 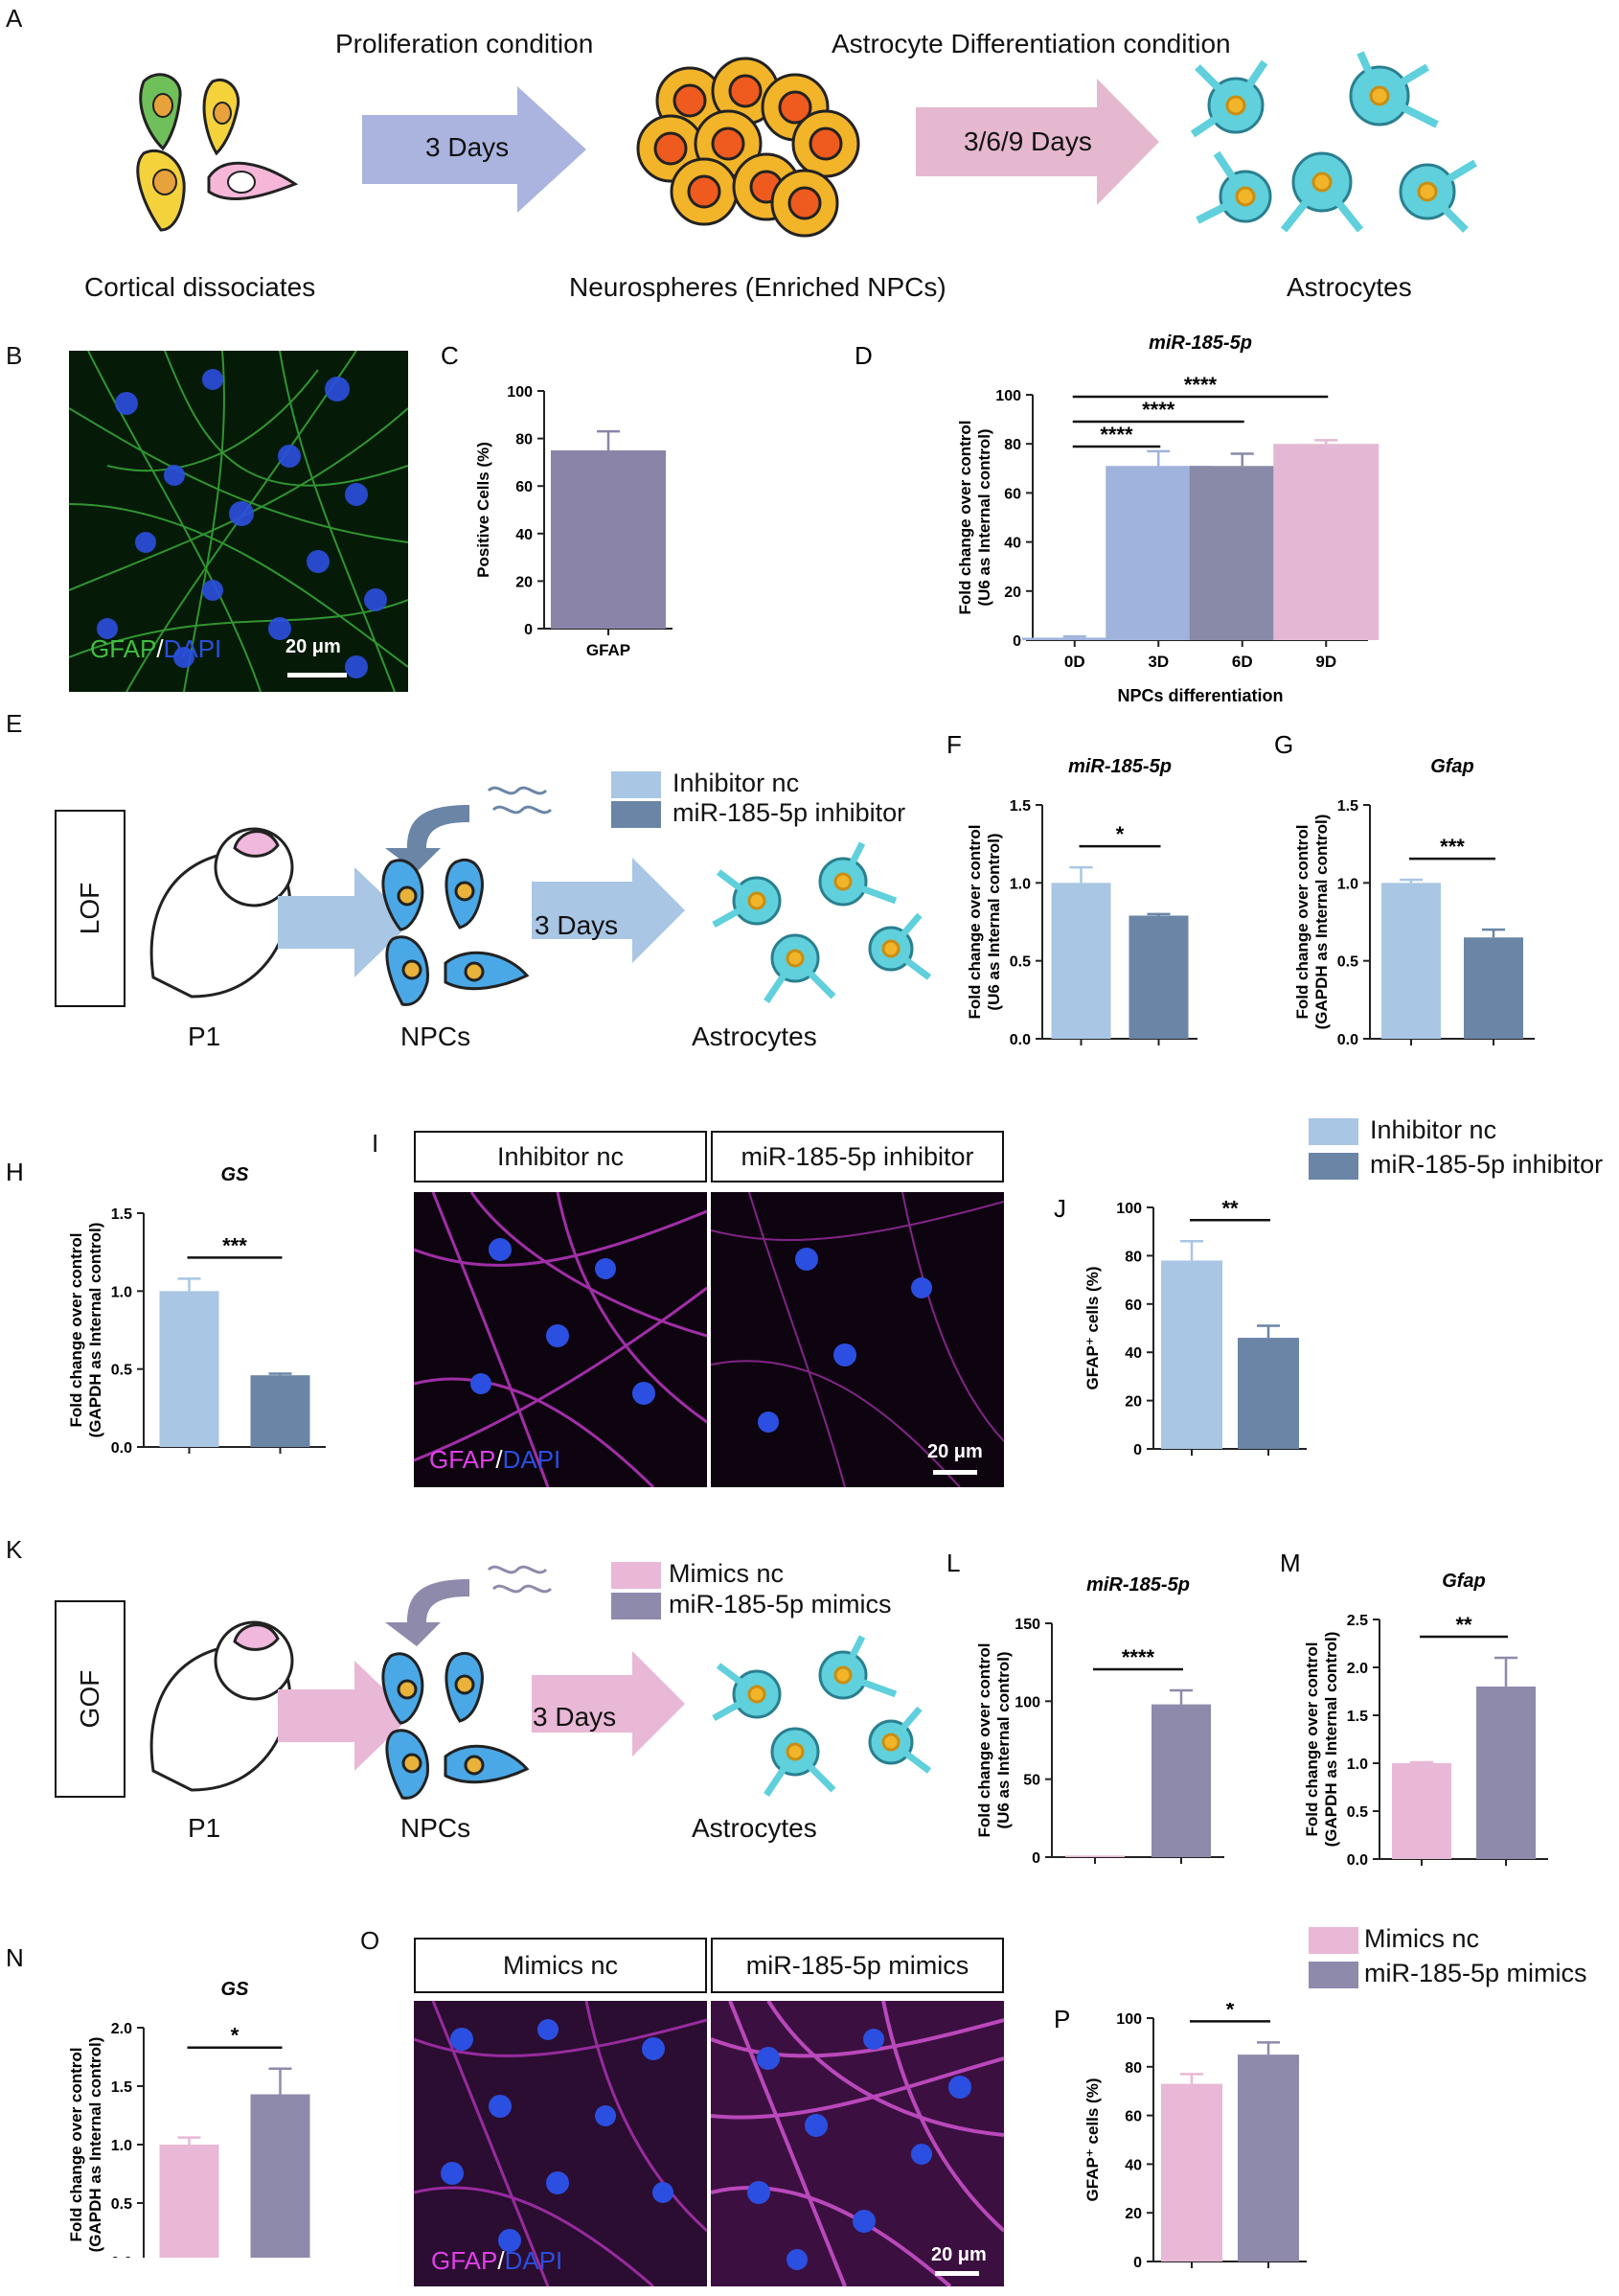 What do you see at coordinates (370, 1940) in the screenshot?
I see `panel-label-o: O` at bounding box center [370, 1940].